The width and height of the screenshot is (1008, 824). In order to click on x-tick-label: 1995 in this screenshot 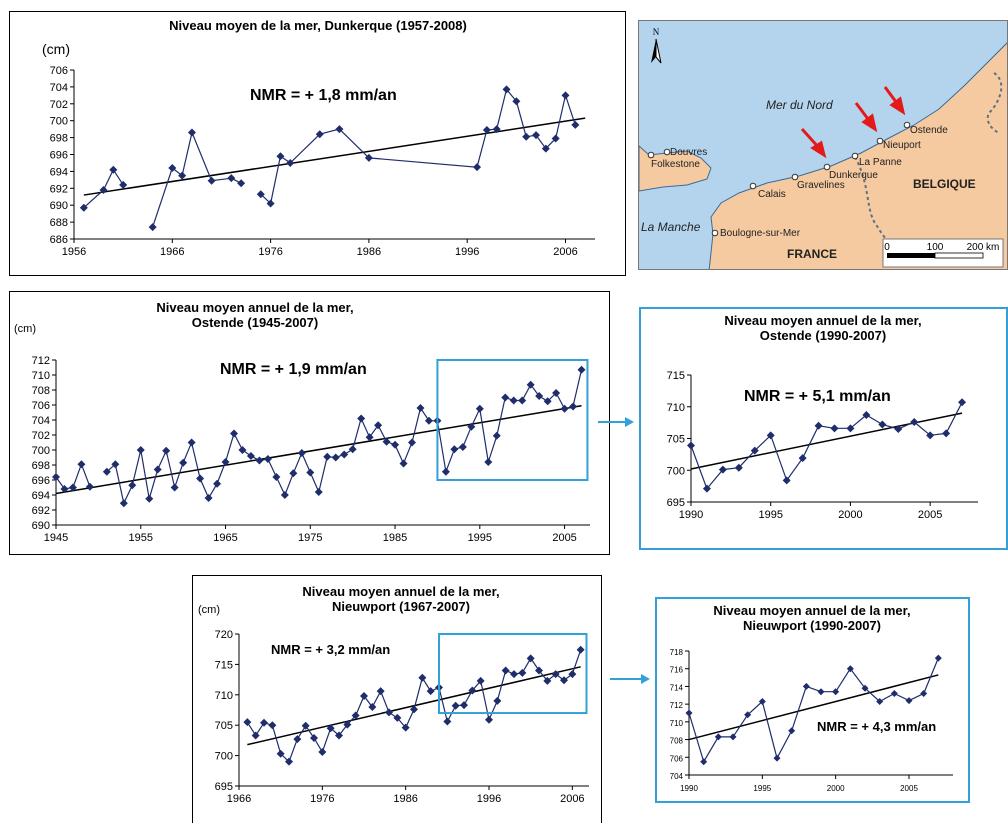, I will do `click(770, 515)`.